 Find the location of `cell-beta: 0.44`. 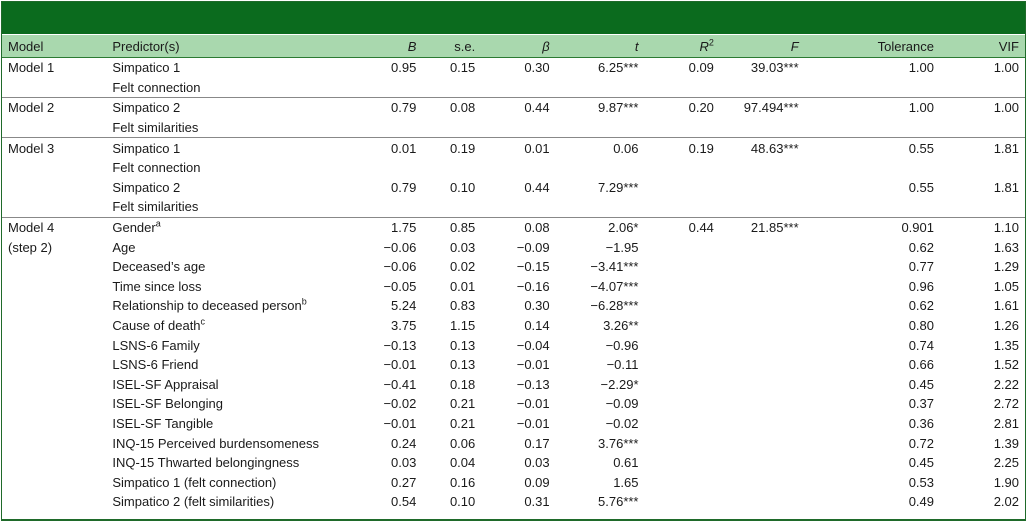

cell-beta: 0.44 is located at coordinates (537, 187).